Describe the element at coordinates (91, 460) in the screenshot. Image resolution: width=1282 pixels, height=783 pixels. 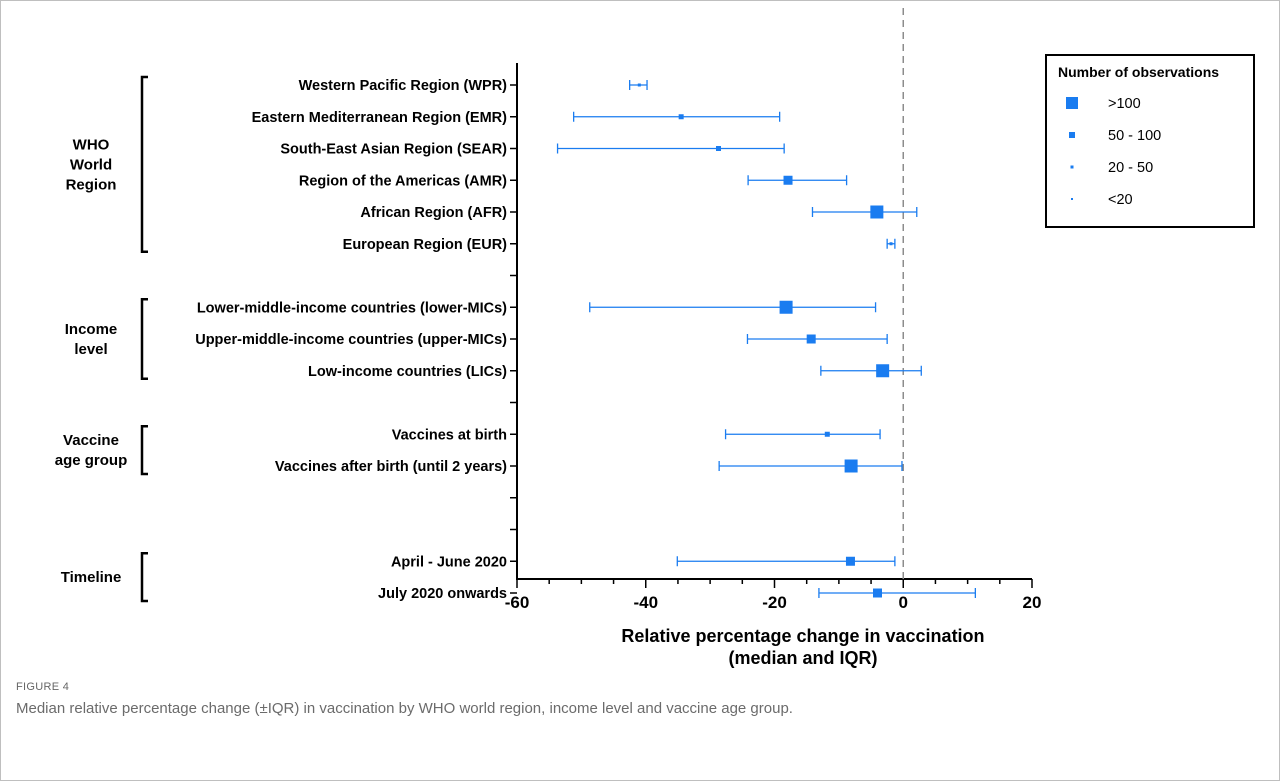
I see `group-label: age group` at that location.